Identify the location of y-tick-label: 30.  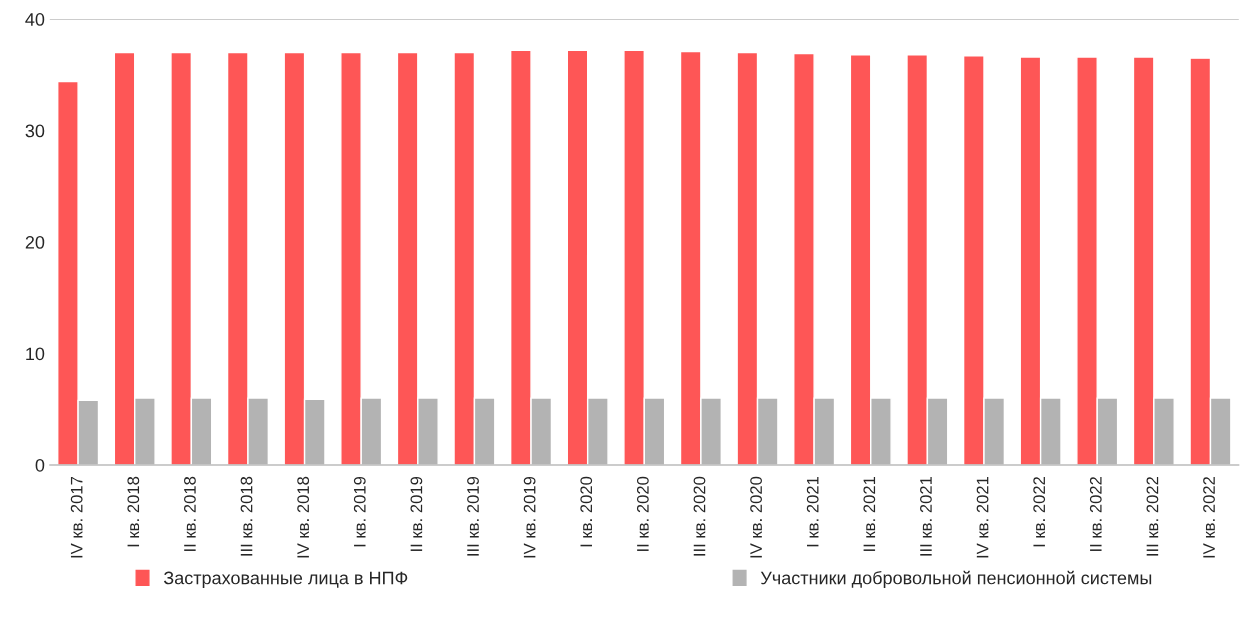
(35, 131).